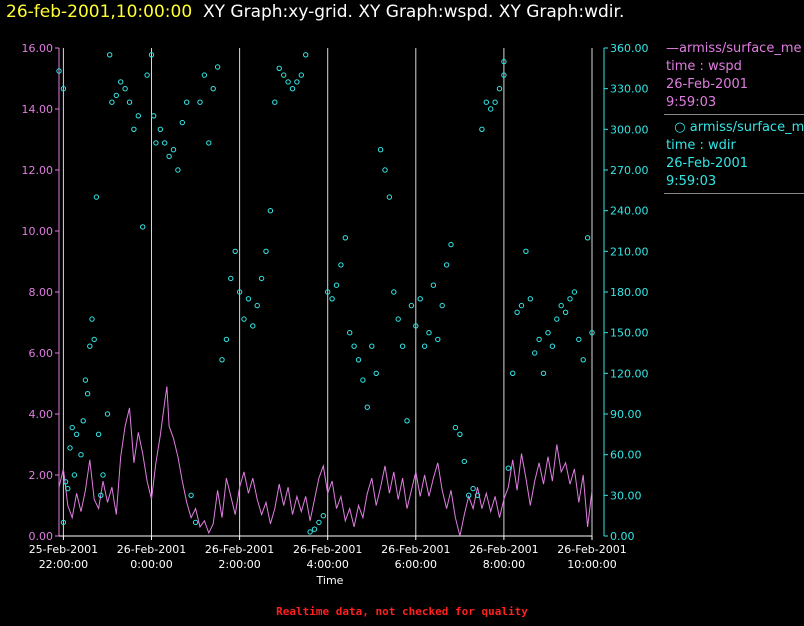 This screenshot has width=804, height=626. Describe the element at coordinates (701, 145) in the screenshot. I see `legend-wdir-field: time : wdir` at that location.